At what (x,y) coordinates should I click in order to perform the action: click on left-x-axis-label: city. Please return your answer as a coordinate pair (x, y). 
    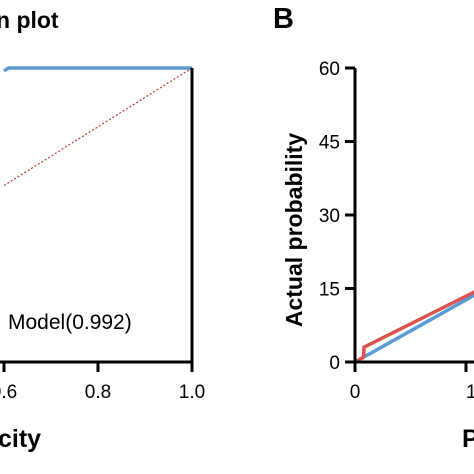
    Looking at the image, I should click on (20, 439).